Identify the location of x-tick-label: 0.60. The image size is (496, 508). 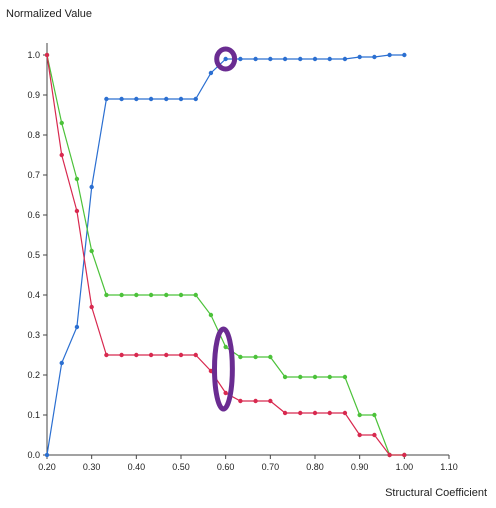
(226, 467).